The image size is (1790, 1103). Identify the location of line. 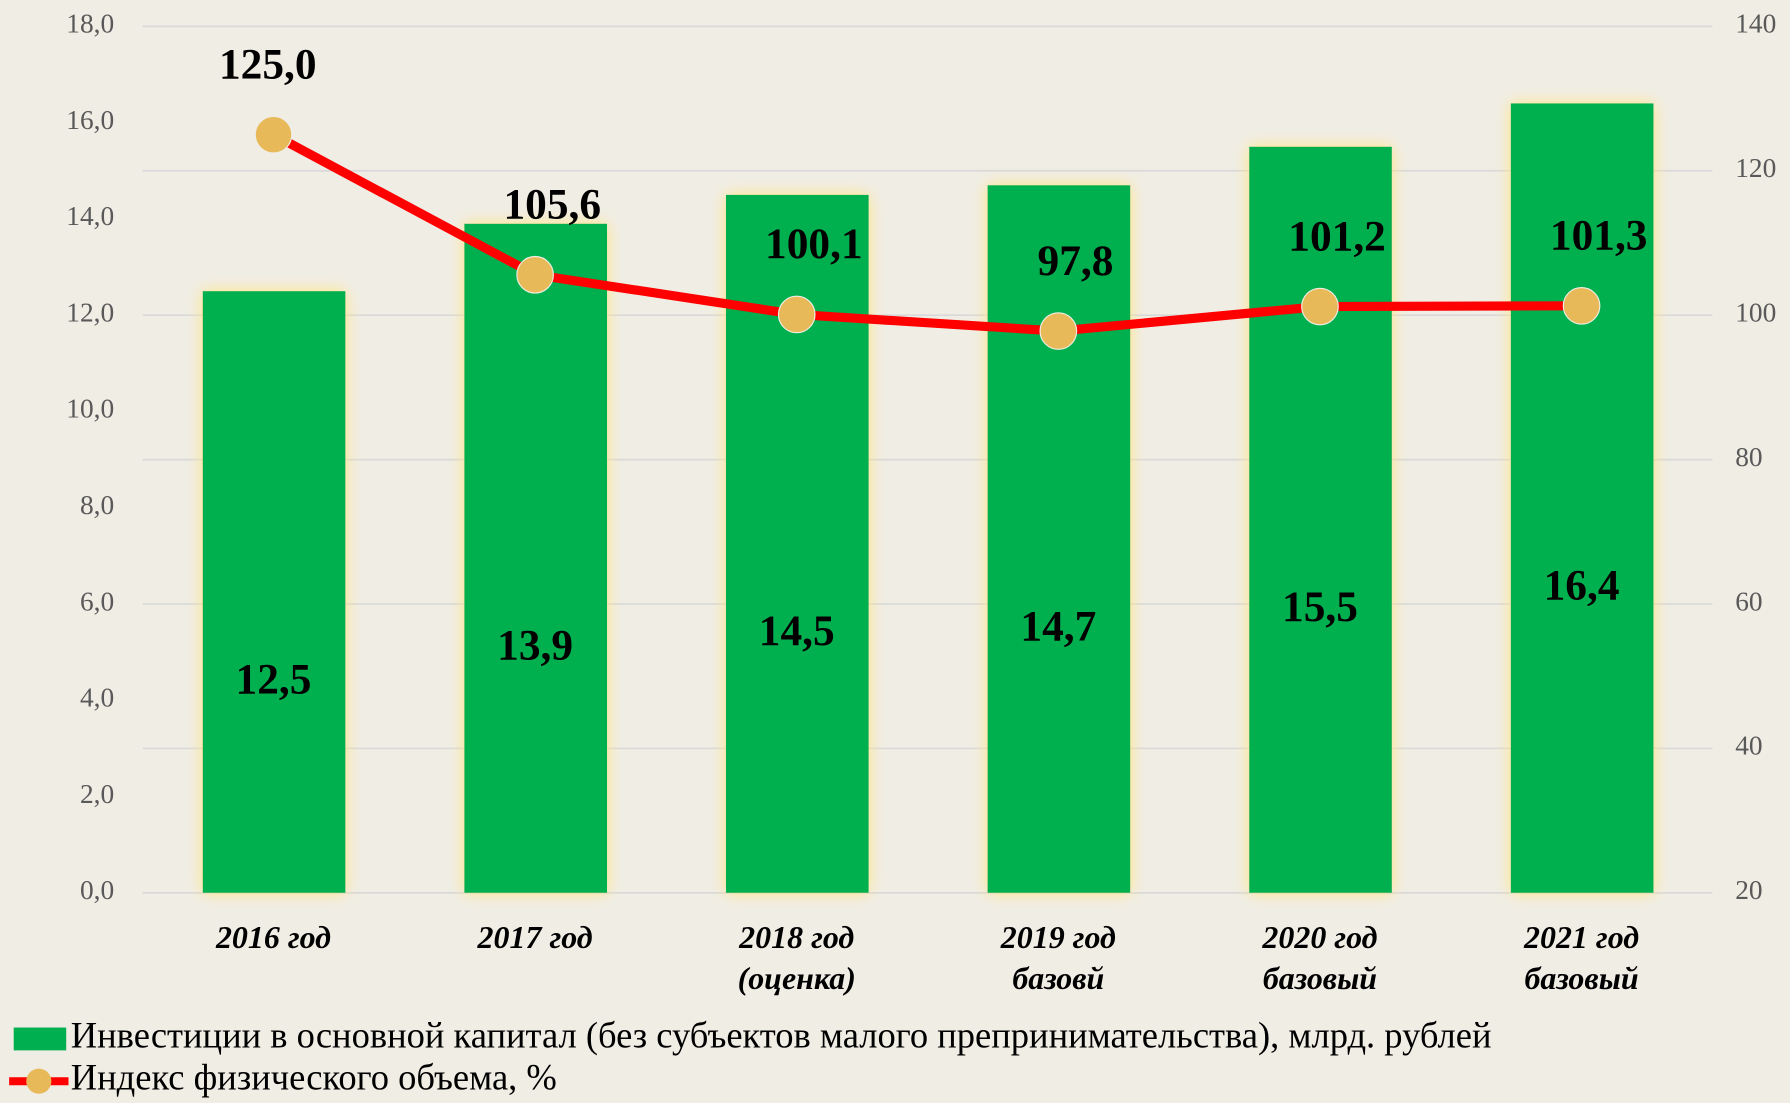
(926, 233).